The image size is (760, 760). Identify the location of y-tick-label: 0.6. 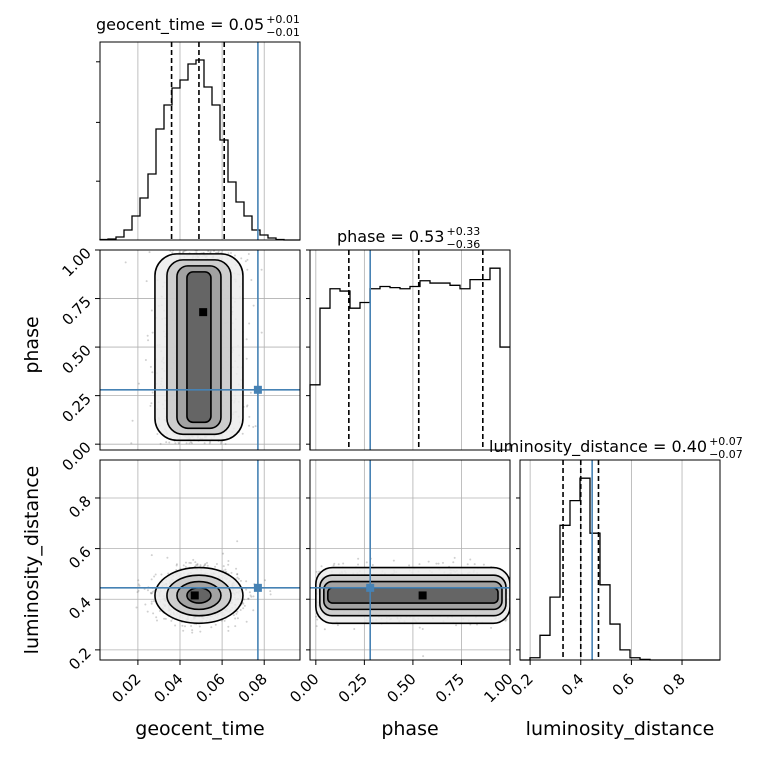
(80, 558).